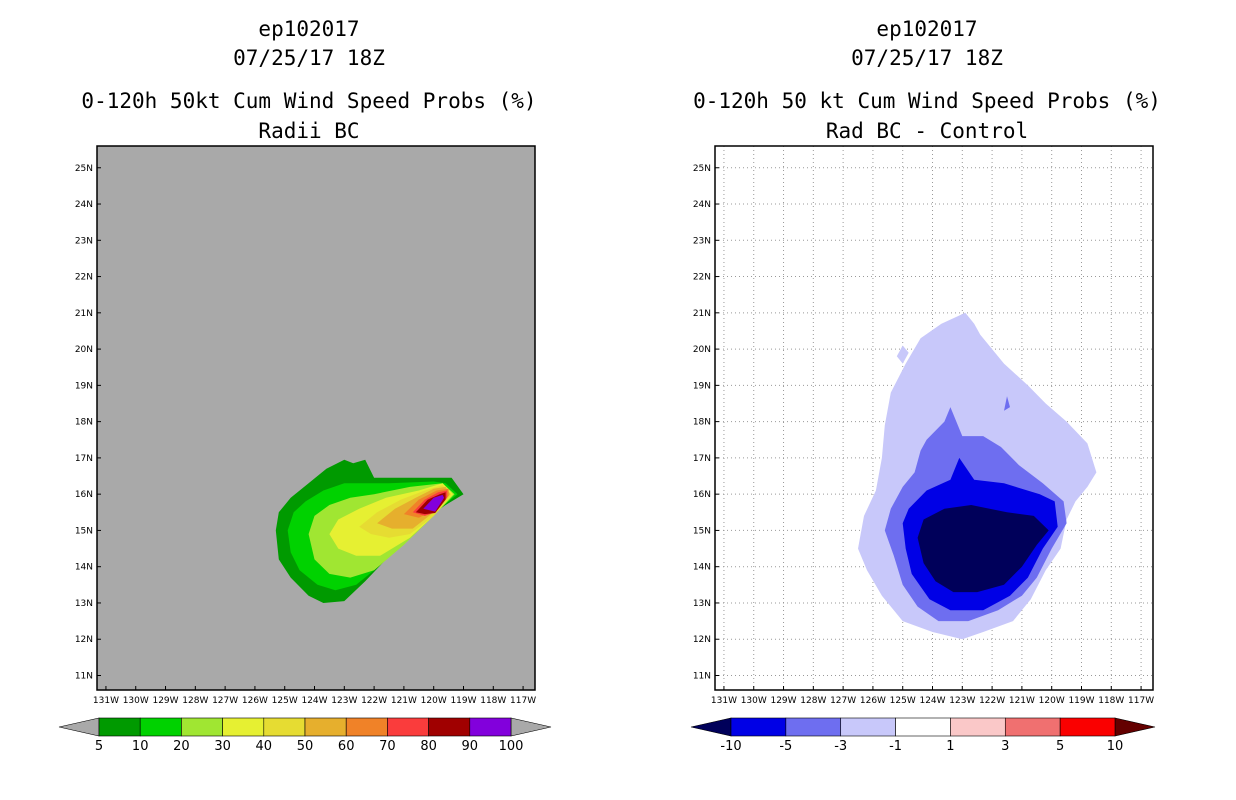 Image resolution: width=1236 pixels, height=800 pixels. Describe the element at coordinates (927, 131) in the screenshot. I see `subtitle: Rad BC - Control` at that location.